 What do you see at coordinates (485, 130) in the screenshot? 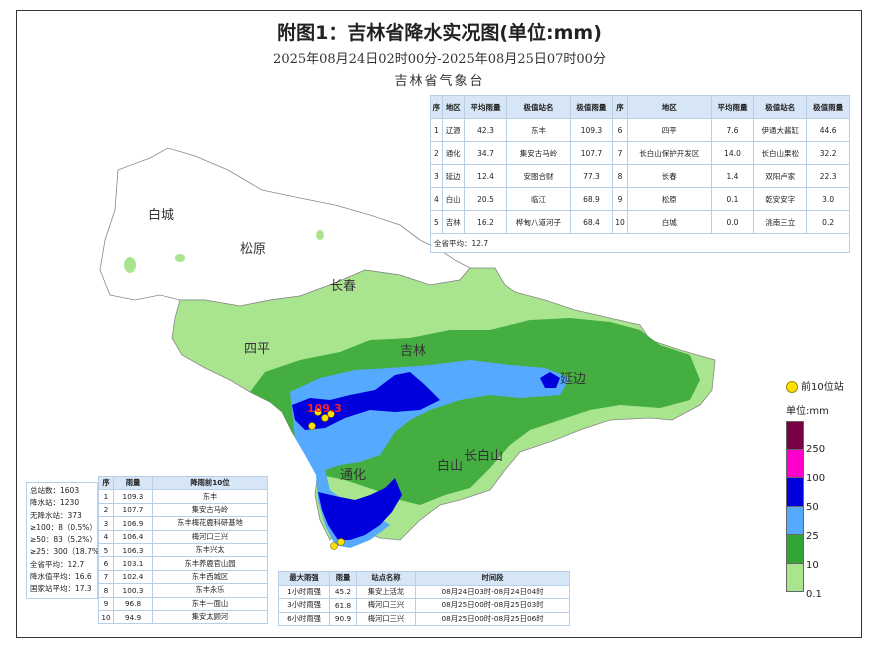
I see `table-cell: 42.3` at bounding box center [485, 130].